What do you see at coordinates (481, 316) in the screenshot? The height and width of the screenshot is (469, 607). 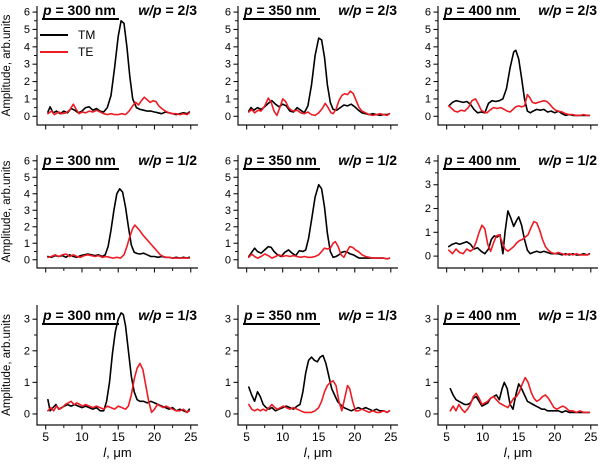 I see `panel-title-p: p = 400 nm` at bounding box center [481, 316].